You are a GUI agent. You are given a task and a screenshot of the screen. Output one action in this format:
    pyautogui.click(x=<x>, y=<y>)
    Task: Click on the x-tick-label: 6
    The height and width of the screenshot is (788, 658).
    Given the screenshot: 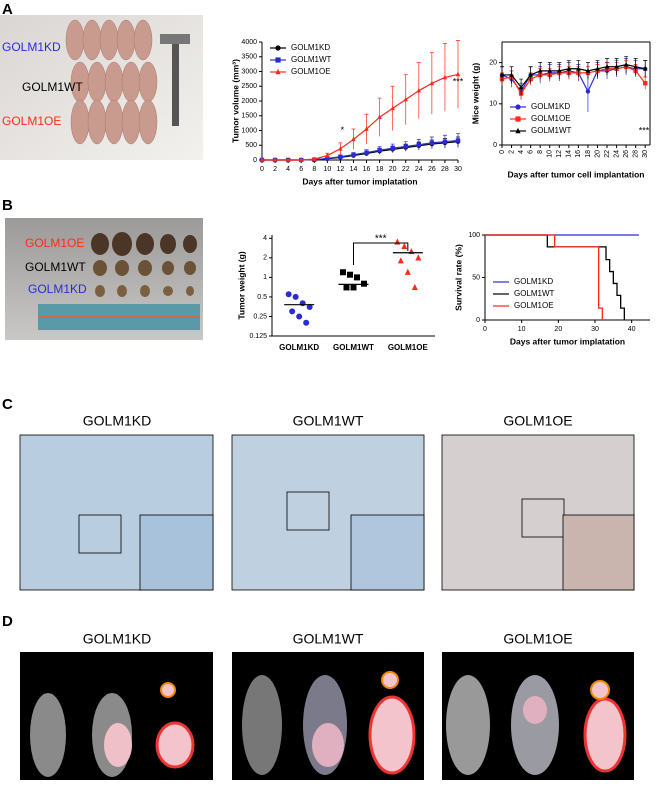 What is the action you would take?
    pyautogui.click(x=530, y=152)
    